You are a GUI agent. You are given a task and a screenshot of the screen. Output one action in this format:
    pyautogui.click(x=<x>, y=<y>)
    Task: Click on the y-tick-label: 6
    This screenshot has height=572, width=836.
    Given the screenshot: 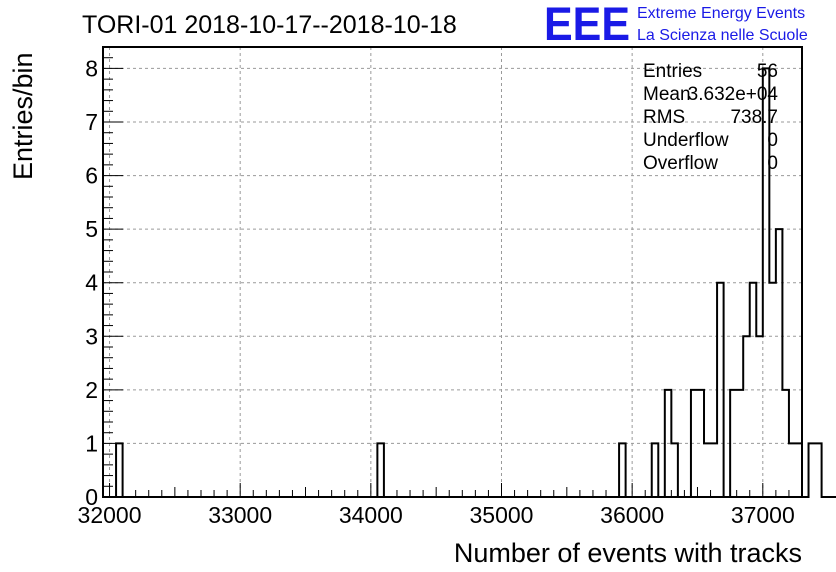 What is the action you would take?
    pyautogui.click(x=91, y=176)
    